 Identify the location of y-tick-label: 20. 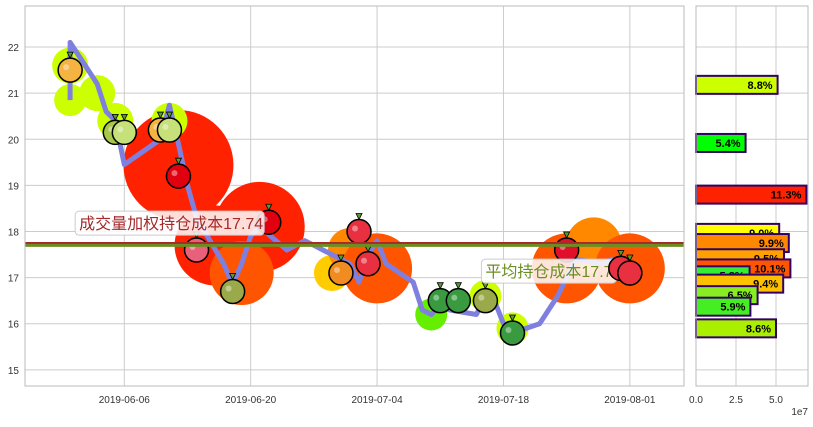
(14, 140).